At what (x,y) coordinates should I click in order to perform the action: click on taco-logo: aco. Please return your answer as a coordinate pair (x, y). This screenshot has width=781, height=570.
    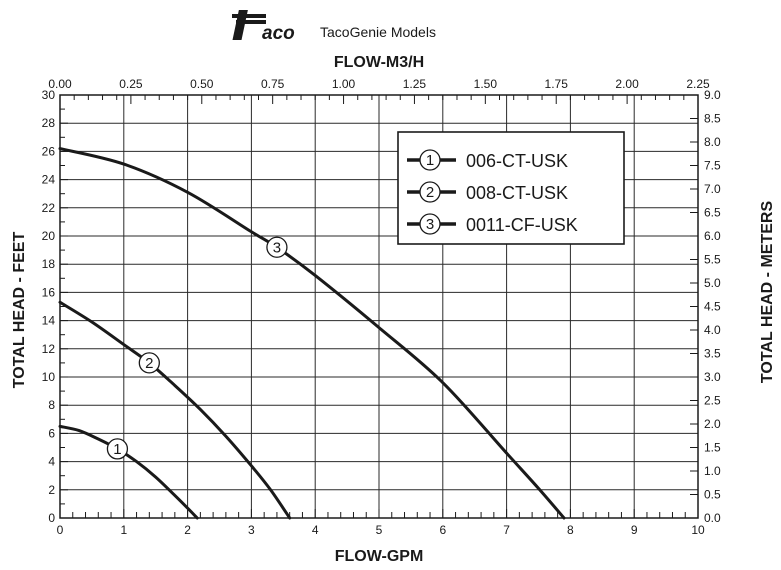
    Looking at the image, I should click on (263, 27).